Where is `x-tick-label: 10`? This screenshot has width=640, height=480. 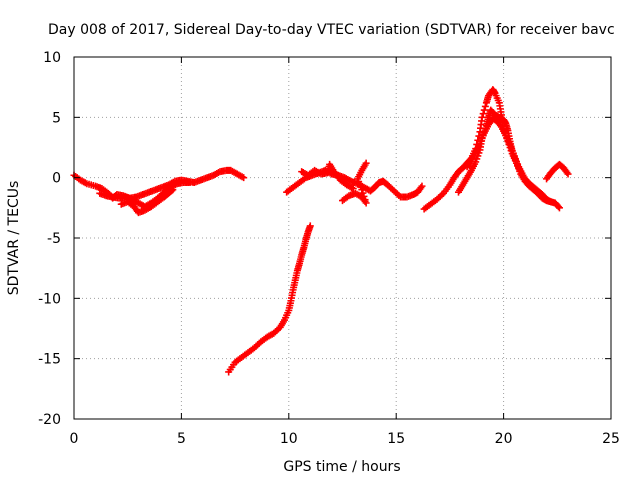 x-tick-label: 10 is located at coordinates (289, 439).